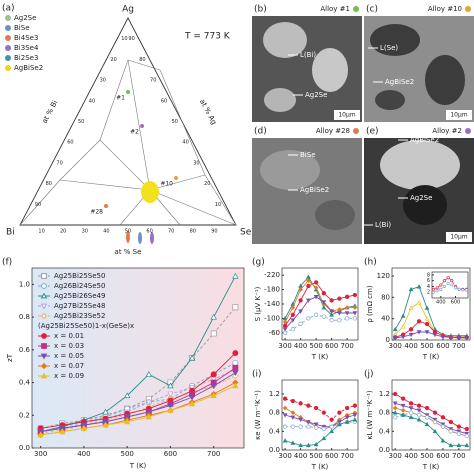  What do you see at coordinates (388, 340) in the screenshot?
I see `y-tick-label: 0` at bounding box center [388, 340].